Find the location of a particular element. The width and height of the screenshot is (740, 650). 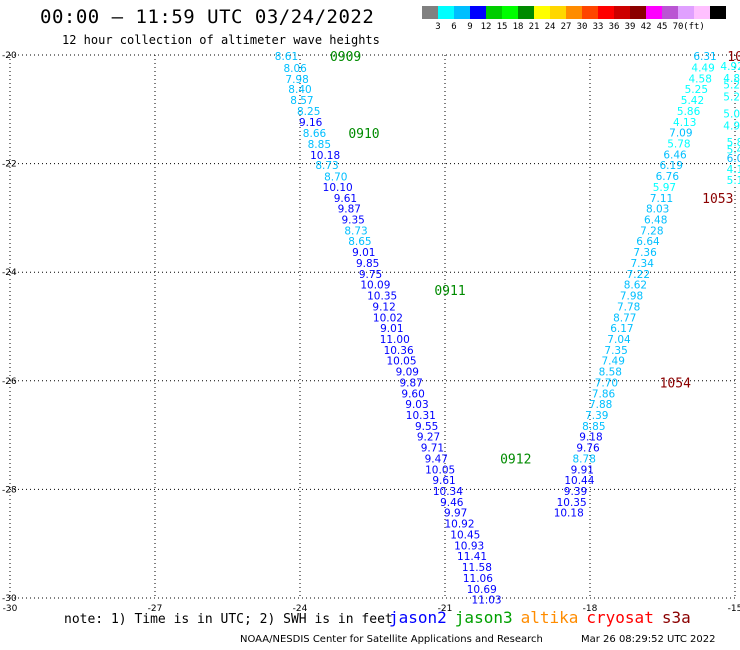

data-label: 4.98 is located at coordinates (731, 127).